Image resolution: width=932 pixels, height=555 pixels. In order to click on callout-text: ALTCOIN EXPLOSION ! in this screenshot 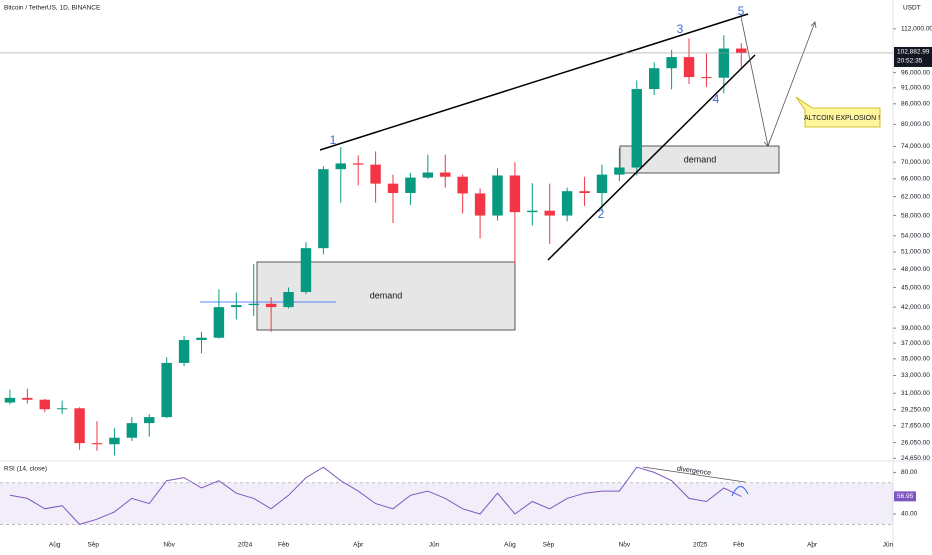, I will do `click(842, 118)`.